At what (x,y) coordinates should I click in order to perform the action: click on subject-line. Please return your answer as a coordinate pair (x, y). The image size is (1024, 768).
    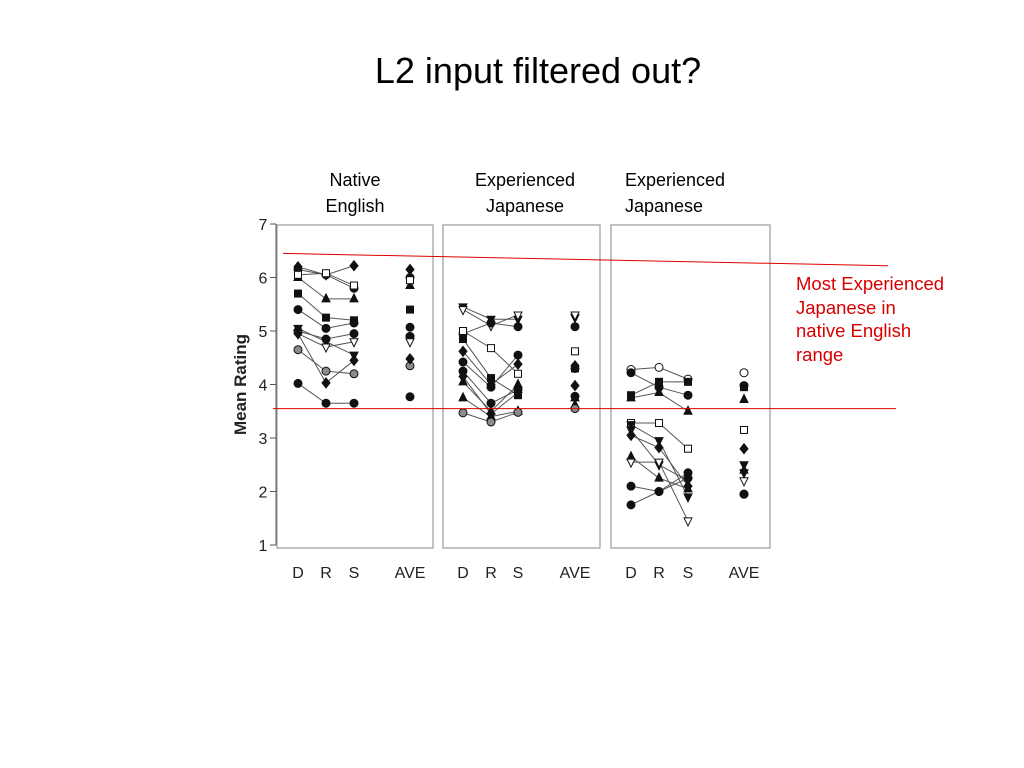
    Looking at the image, I should click on (490, 352).